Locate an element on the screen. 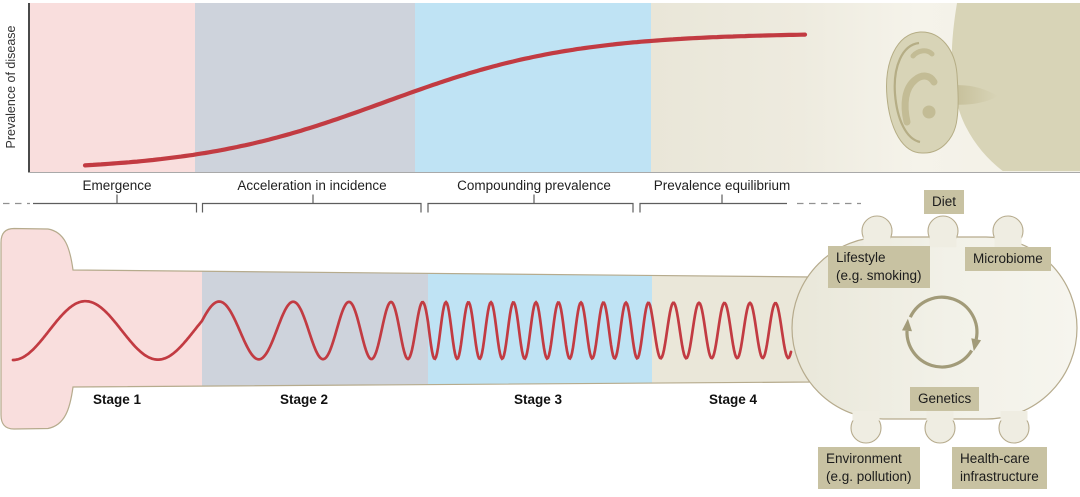 Image resolution: width=1080 pixels, height=497 pixels. chart-band-emergence is located at coordinates (111, 87).